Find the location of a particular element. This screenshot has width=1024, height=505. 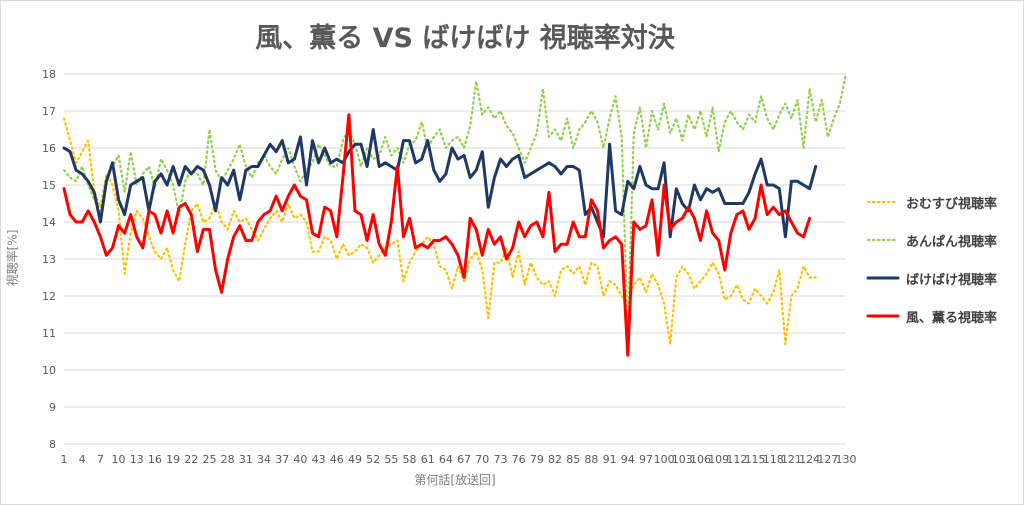

x-tick-label: 13 is located at coordinates (137, 459).